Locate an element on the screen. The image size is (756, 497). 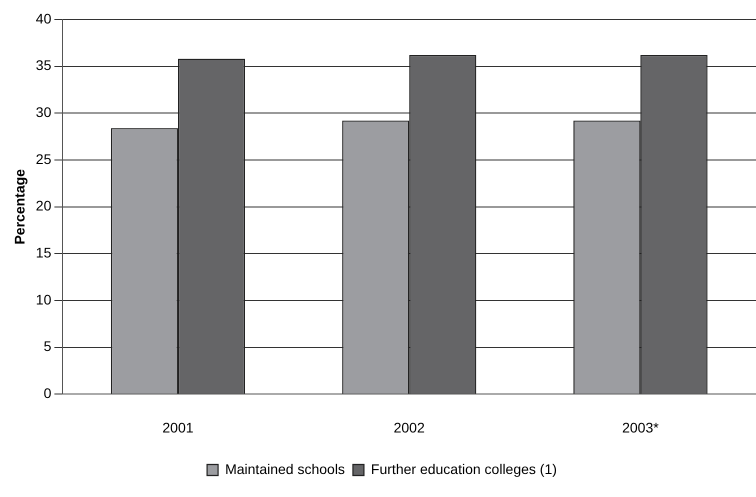
y-tick-label: 0 is located at coordinates (48, 393).